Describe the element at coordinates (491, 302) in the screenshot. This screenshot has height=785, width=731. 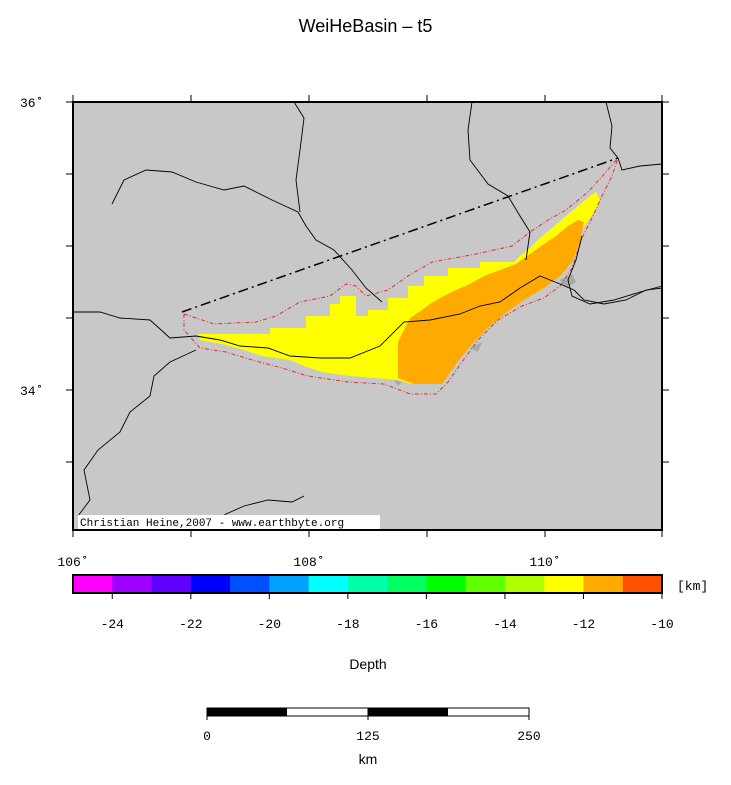
I see `depth-zone-deep` at that location.